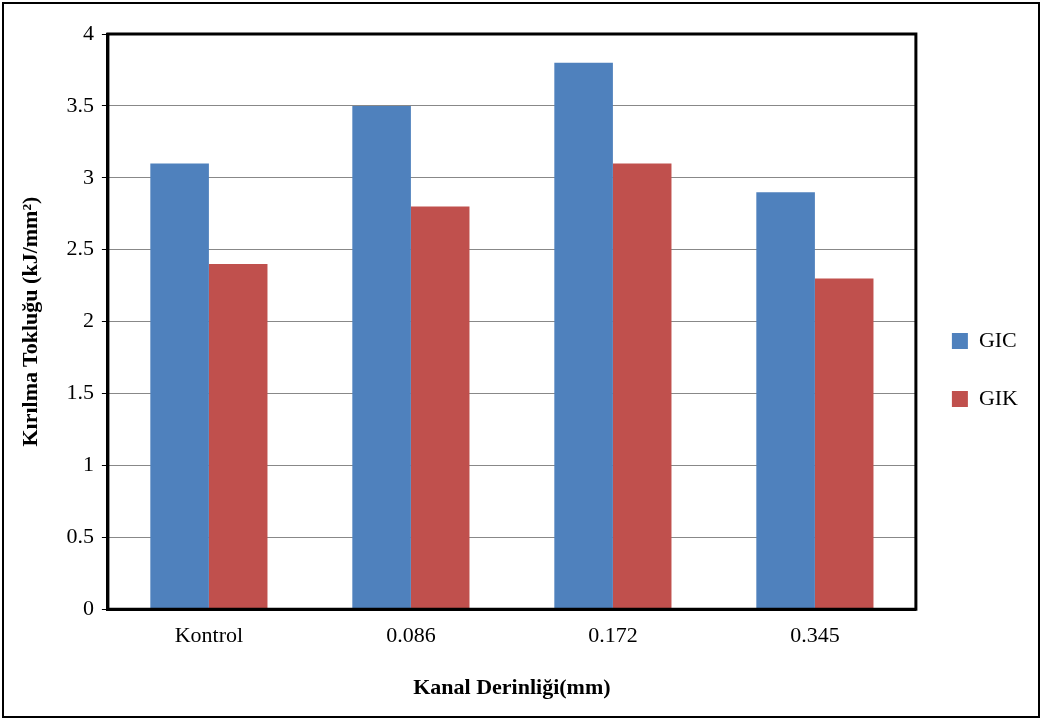 This screenshot has width=1042, height=720. I want to click on y-tick-label: 1, so click(88, 464).